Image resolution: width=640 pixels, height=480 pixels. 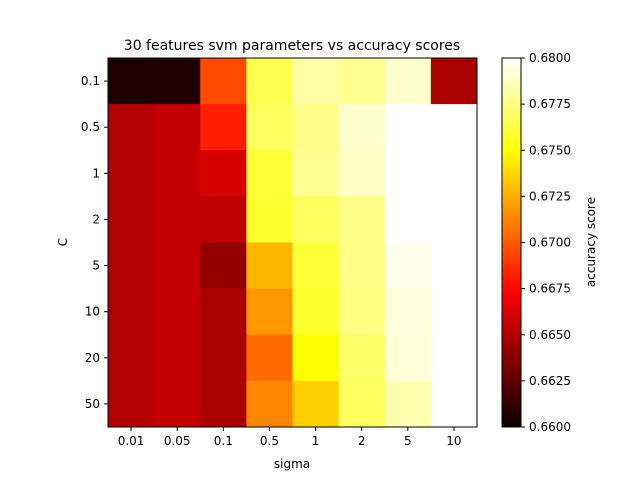 I want to click on x-tick-label: 0.01, so click(x=131, y=441).